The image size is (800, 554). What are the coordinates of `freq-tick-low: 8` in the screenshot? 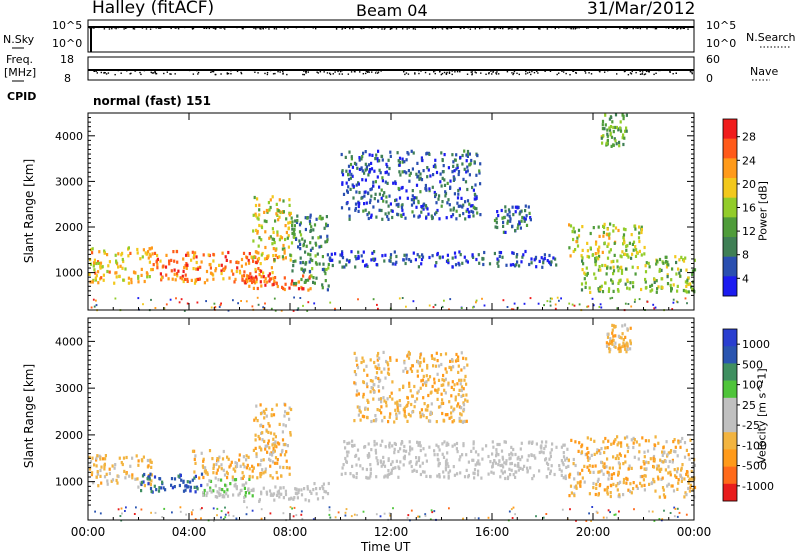 It's located at (67, 78).